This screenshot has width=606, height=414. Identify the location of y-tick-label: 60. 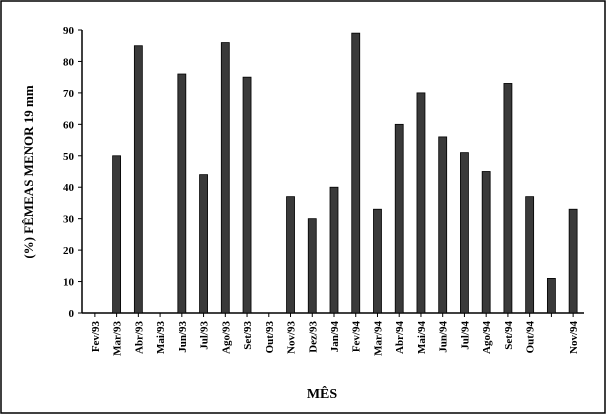
(69, 125).